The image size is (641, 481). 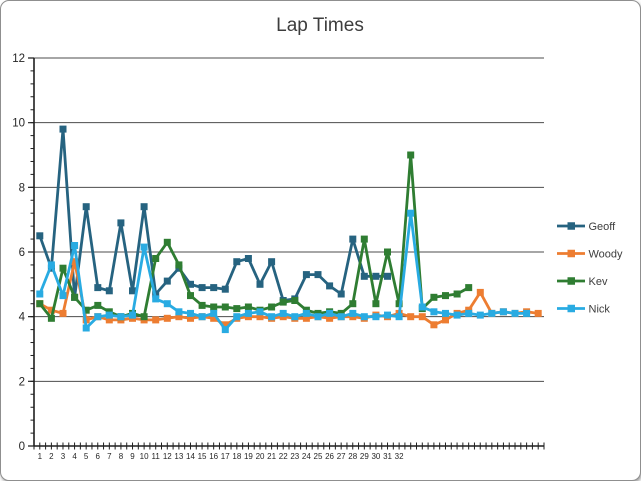 I want to click on x-tick-label-16: 16, so click(x=213, y=456).